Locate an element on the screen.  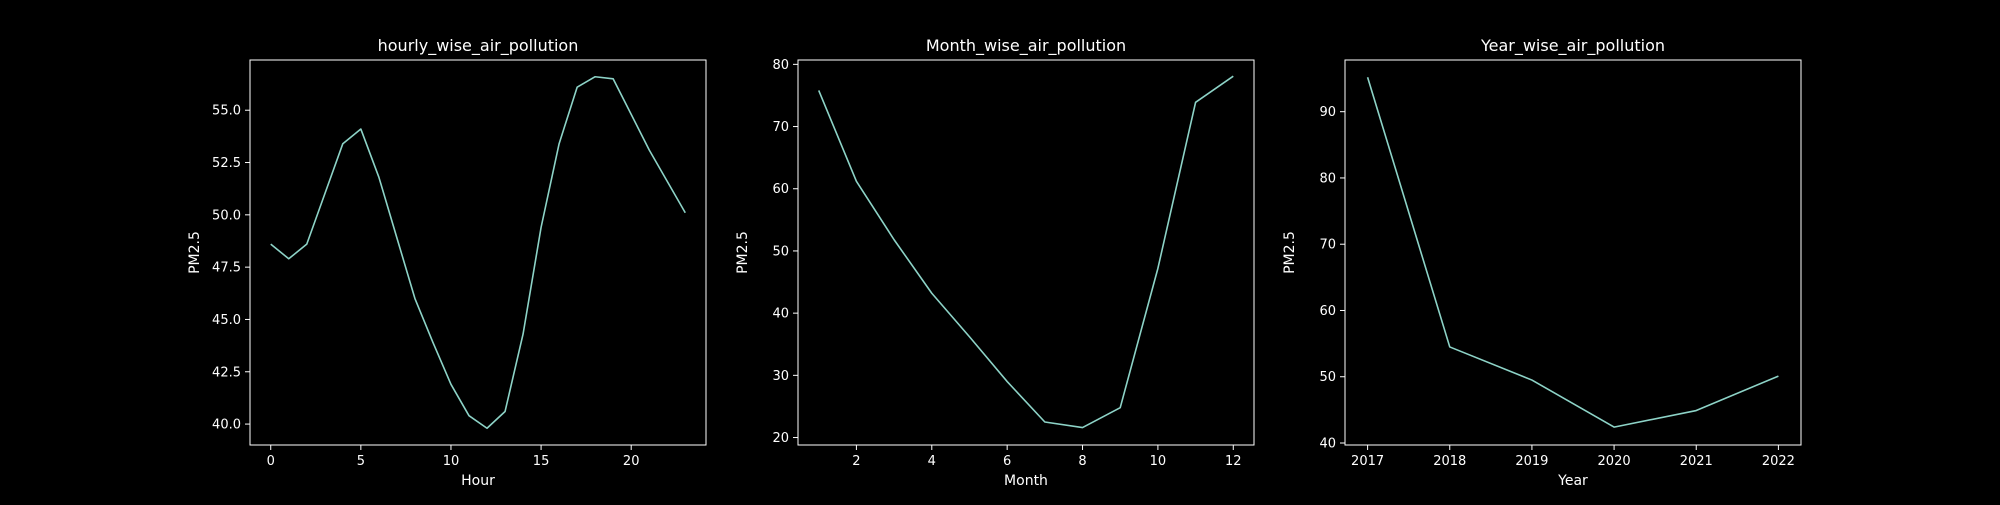
x-tick-label: 0 is located at coordinates (271, 461).